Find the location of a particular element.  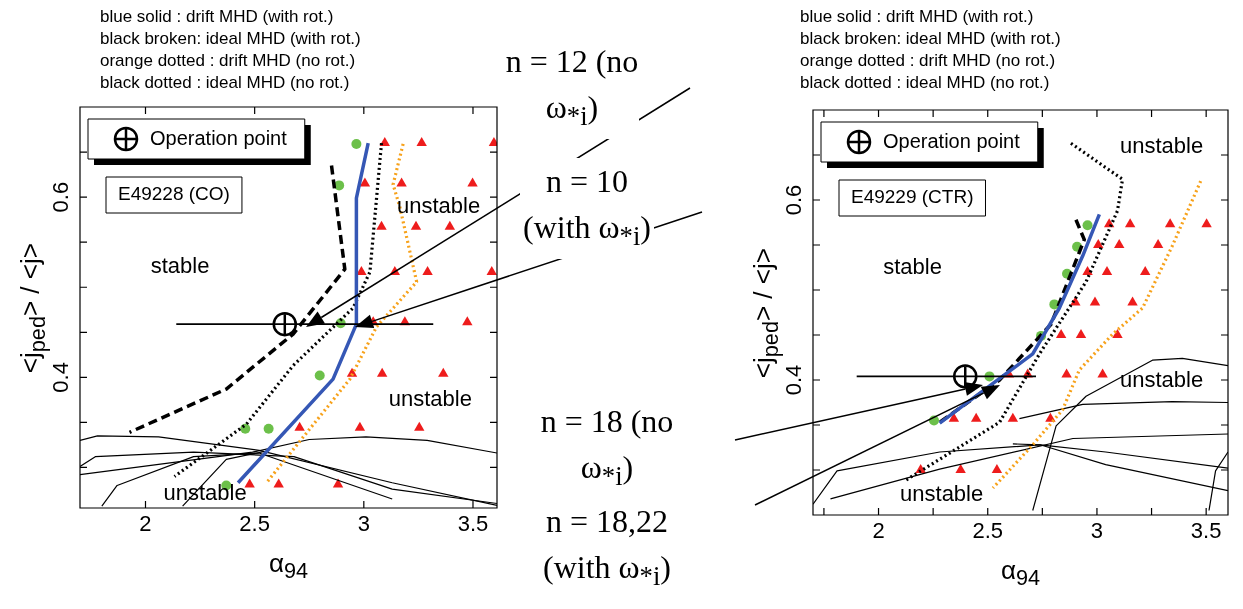

text: n = 12 (no ω$_{*i}$) is located at coordinates (572, 89).